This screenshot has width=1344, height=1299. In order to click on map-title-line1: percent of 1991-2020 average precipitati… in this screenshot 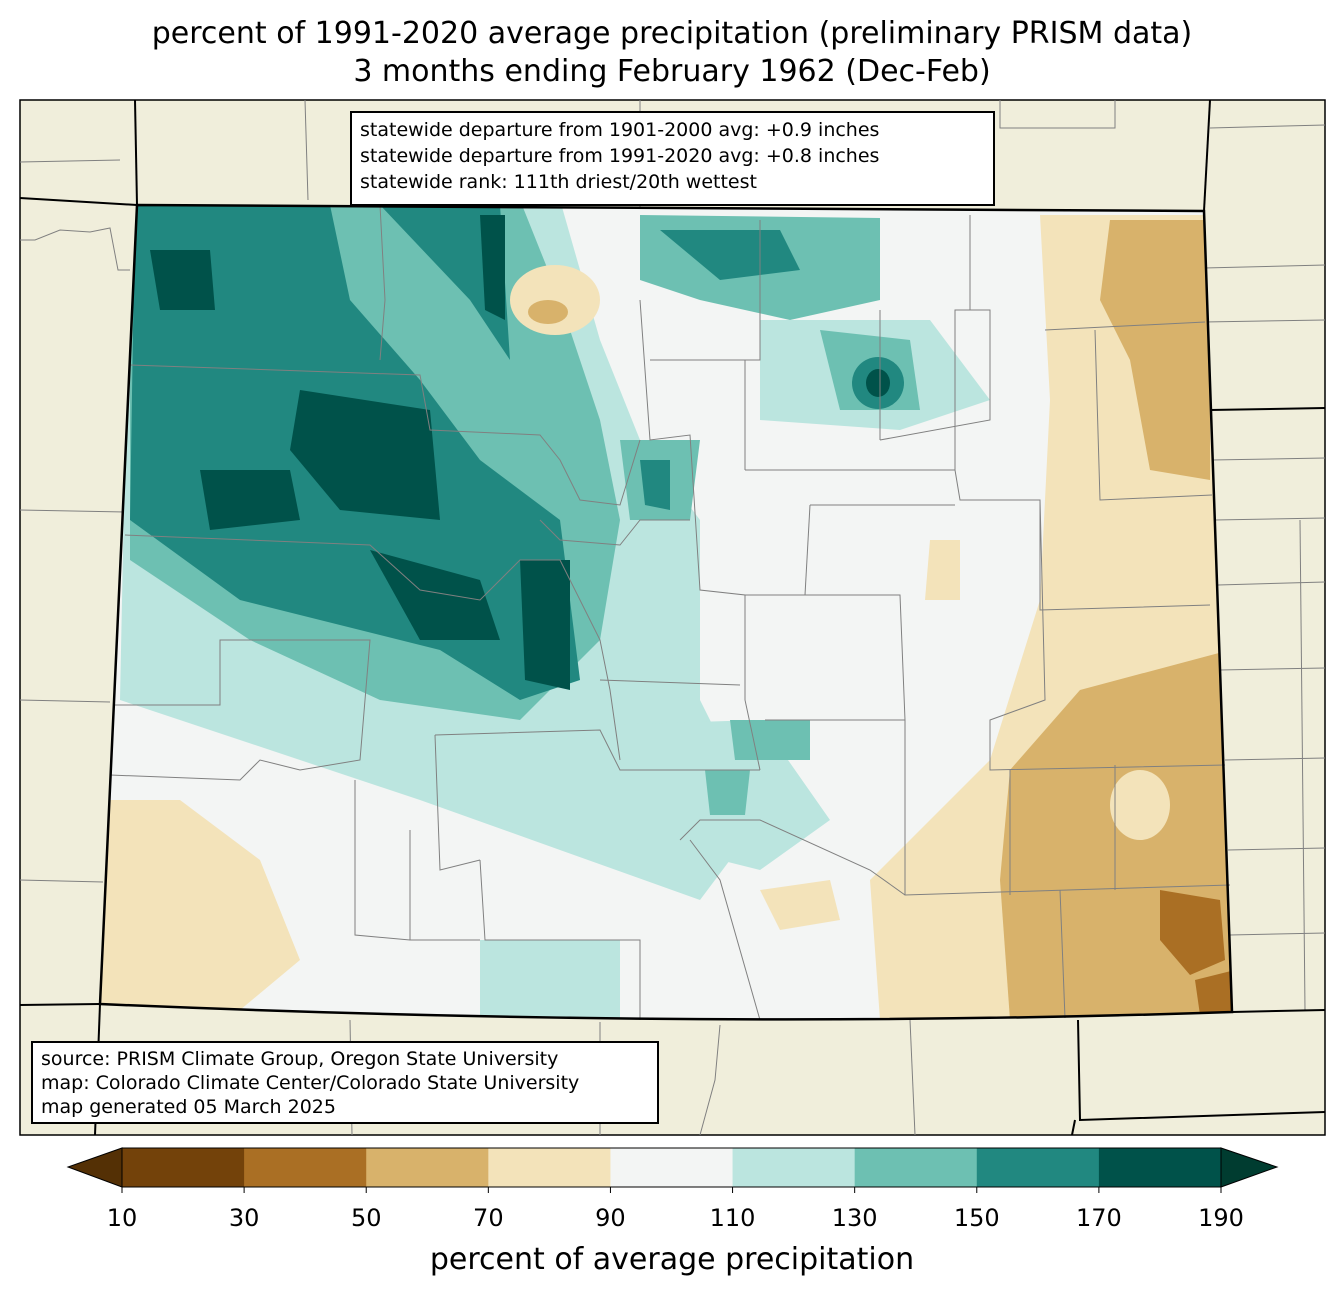, I will do `click(672, 33)`.